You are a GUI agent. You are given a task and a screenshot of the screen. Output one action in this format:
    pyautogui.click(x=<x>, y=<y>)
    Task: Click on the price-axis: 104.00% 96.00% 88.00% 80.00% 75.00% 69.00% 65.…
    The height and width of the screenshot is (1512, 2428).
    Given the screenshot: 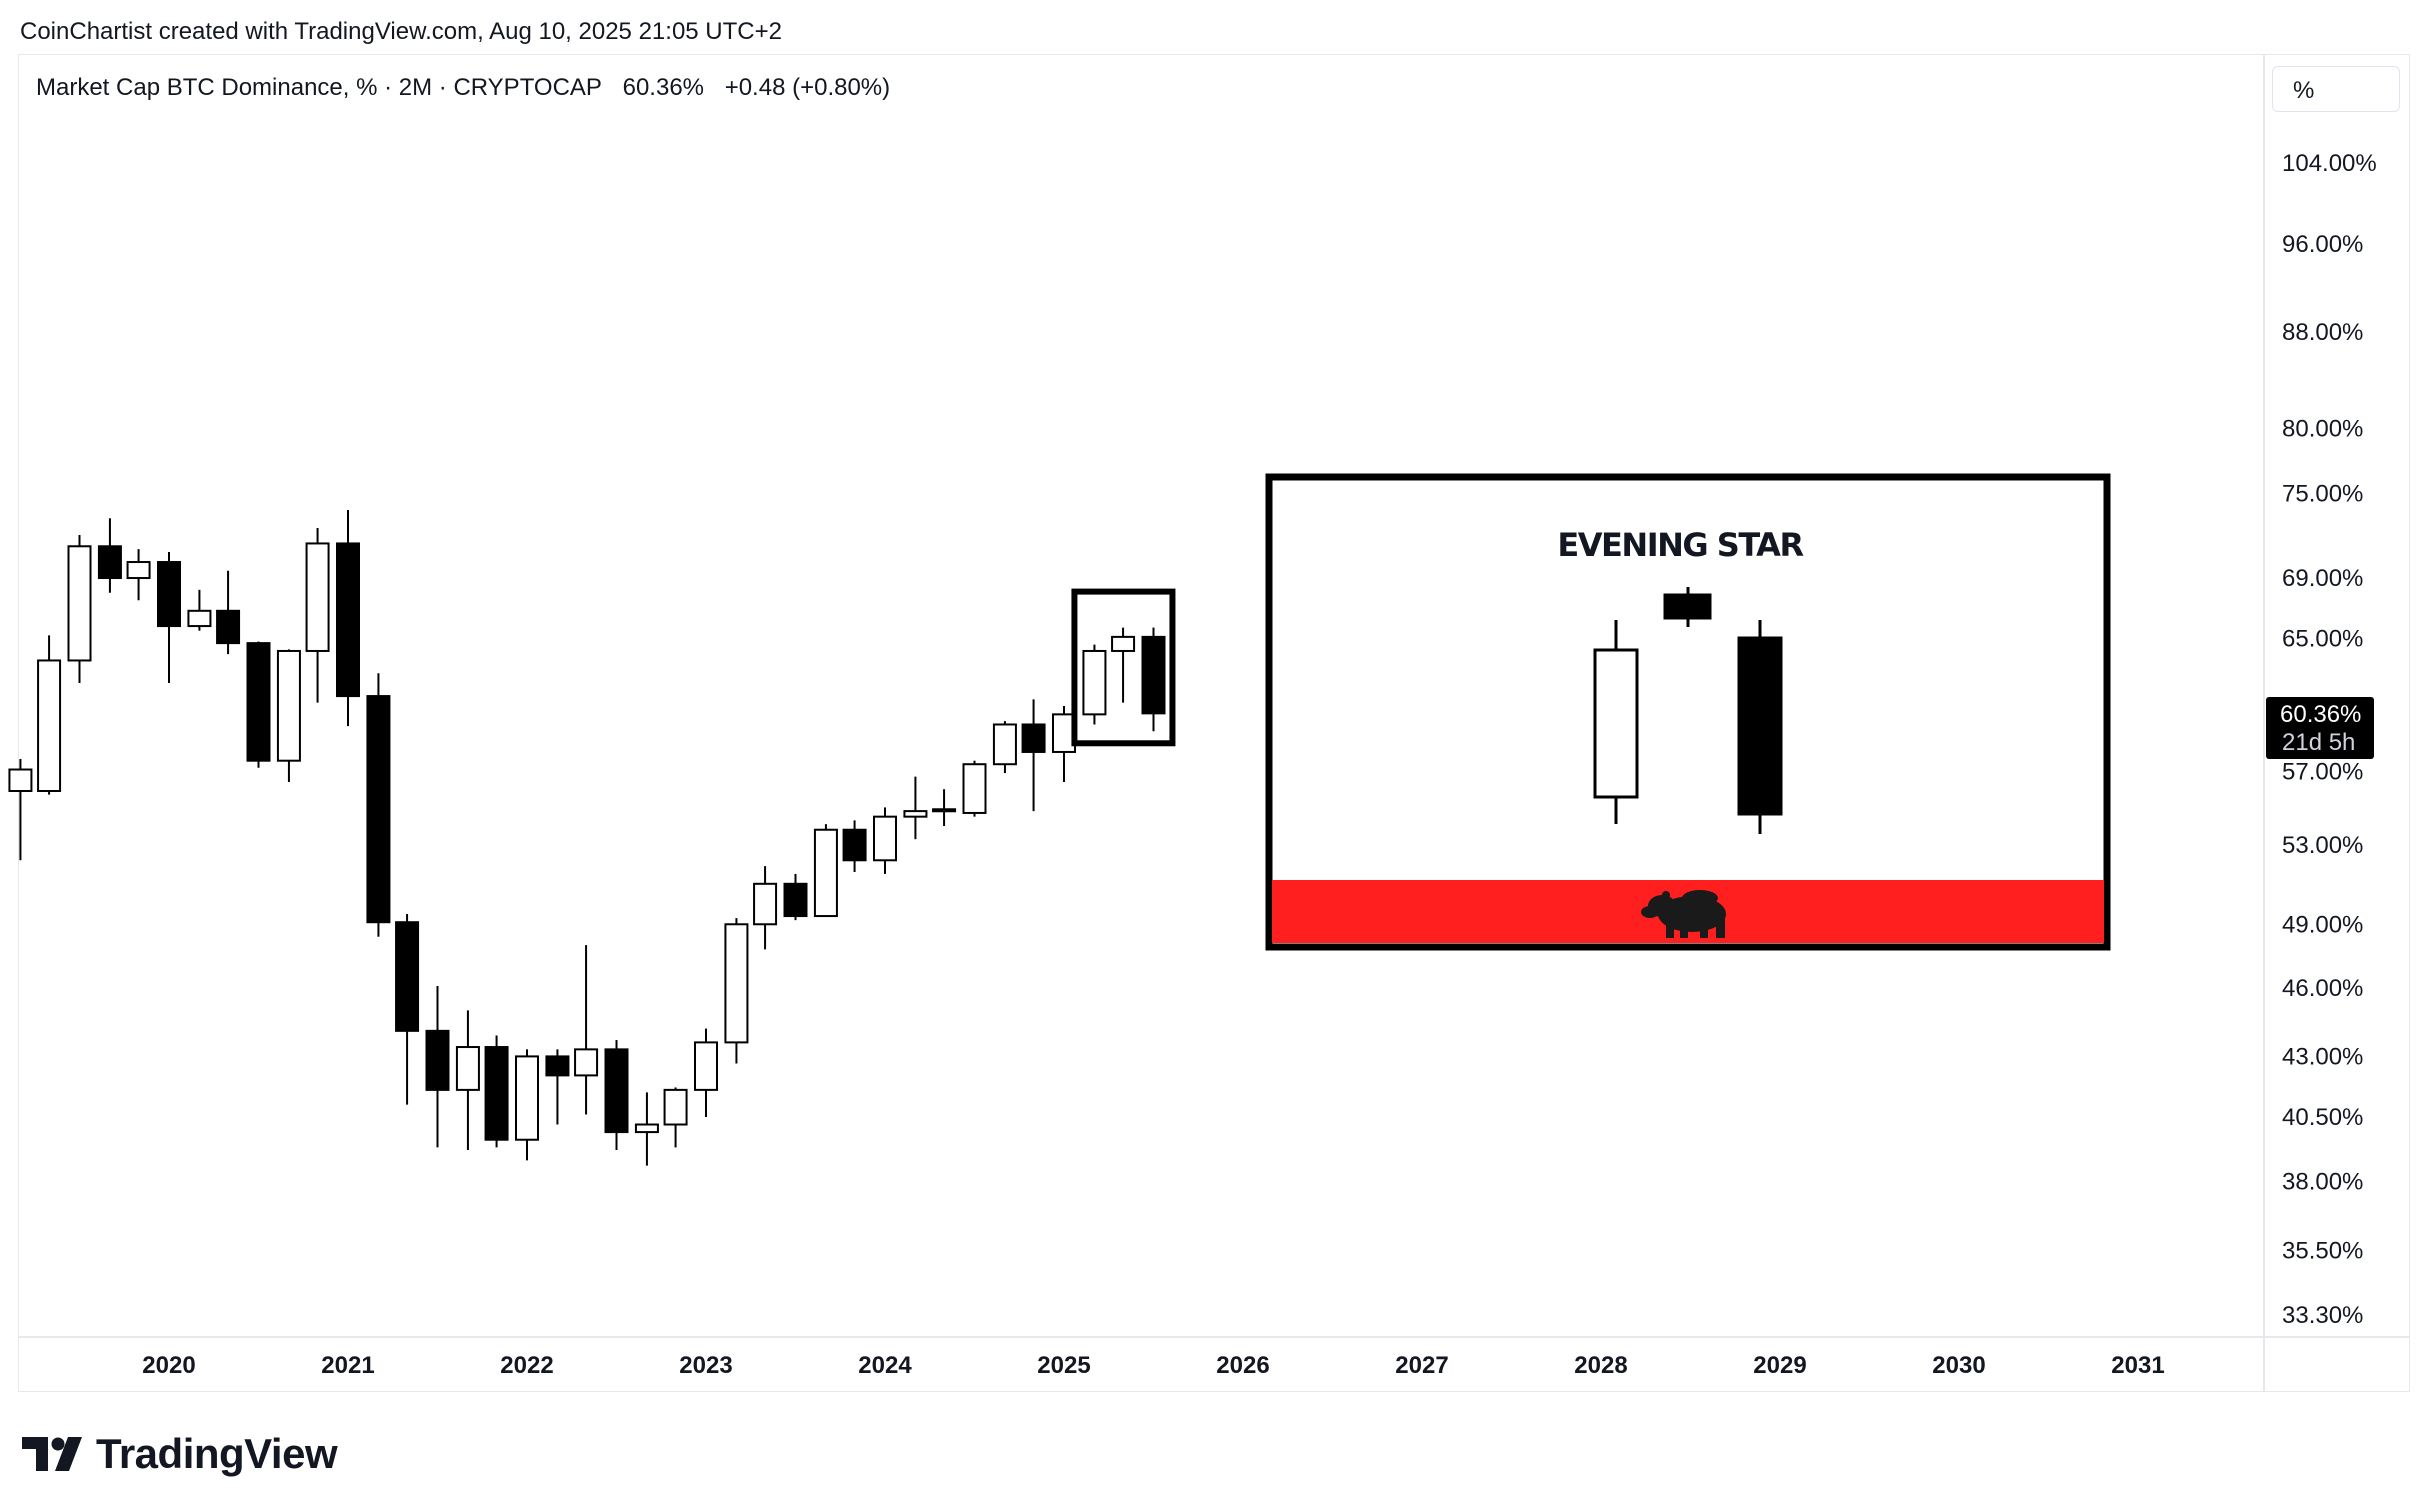 What is the action you would take?
    pyautogui.click(x=2329, y=739)
    